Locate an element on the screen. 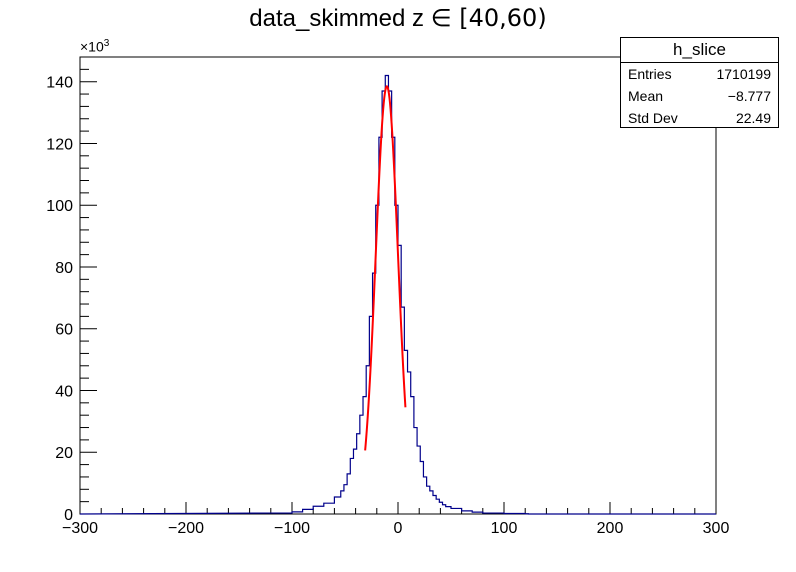  y-multiplier-label: ×10 is located at coordinates (92, 46).